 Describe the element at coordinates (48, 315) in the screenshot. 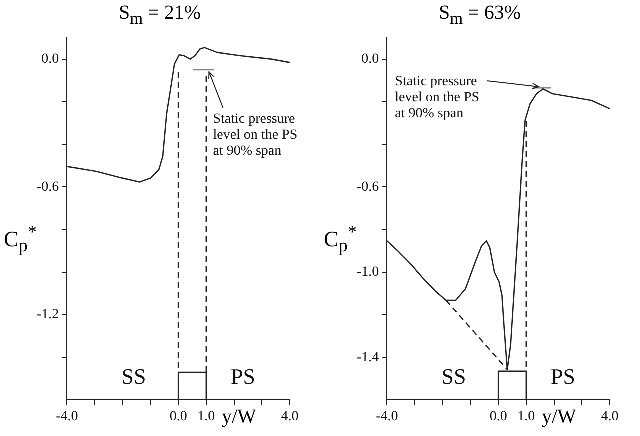

I see `y-tick-label: -1.2` at that location.